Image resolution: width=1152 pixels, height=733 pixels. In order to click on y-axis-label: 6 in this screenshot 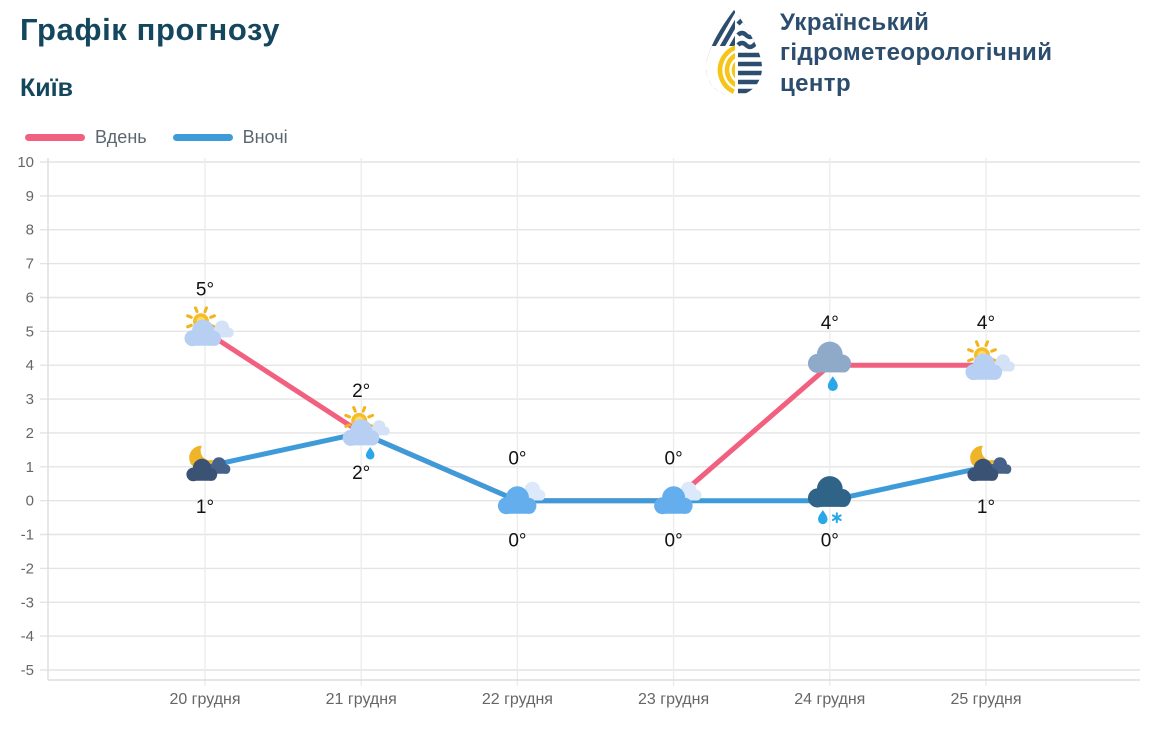, I will do `click(30, 298)`.